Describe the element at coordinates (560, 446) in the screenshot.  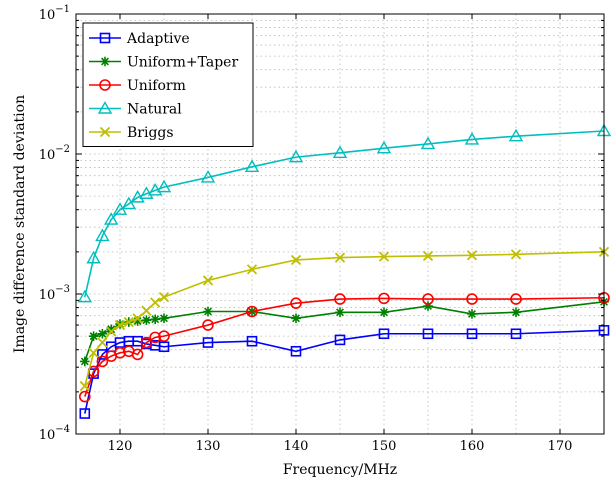
I see `x-tick-label: 170` at that location.